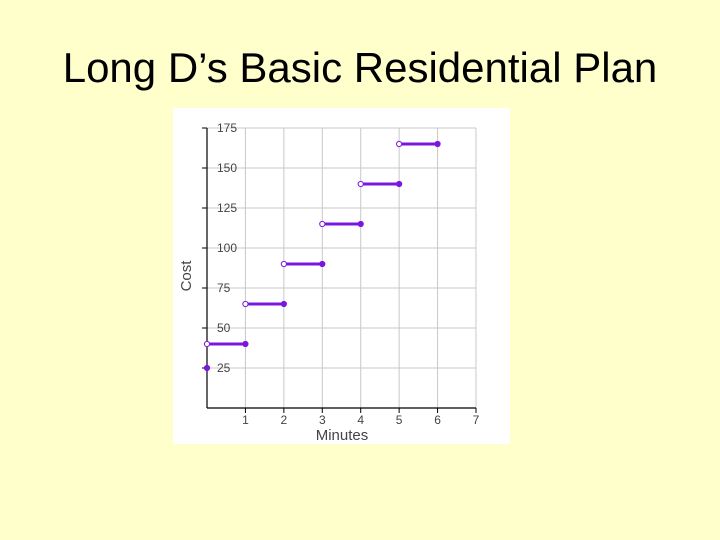 The height and width of the screenshot is (540, 720). I want to click on data-marks, so click(322, 256).